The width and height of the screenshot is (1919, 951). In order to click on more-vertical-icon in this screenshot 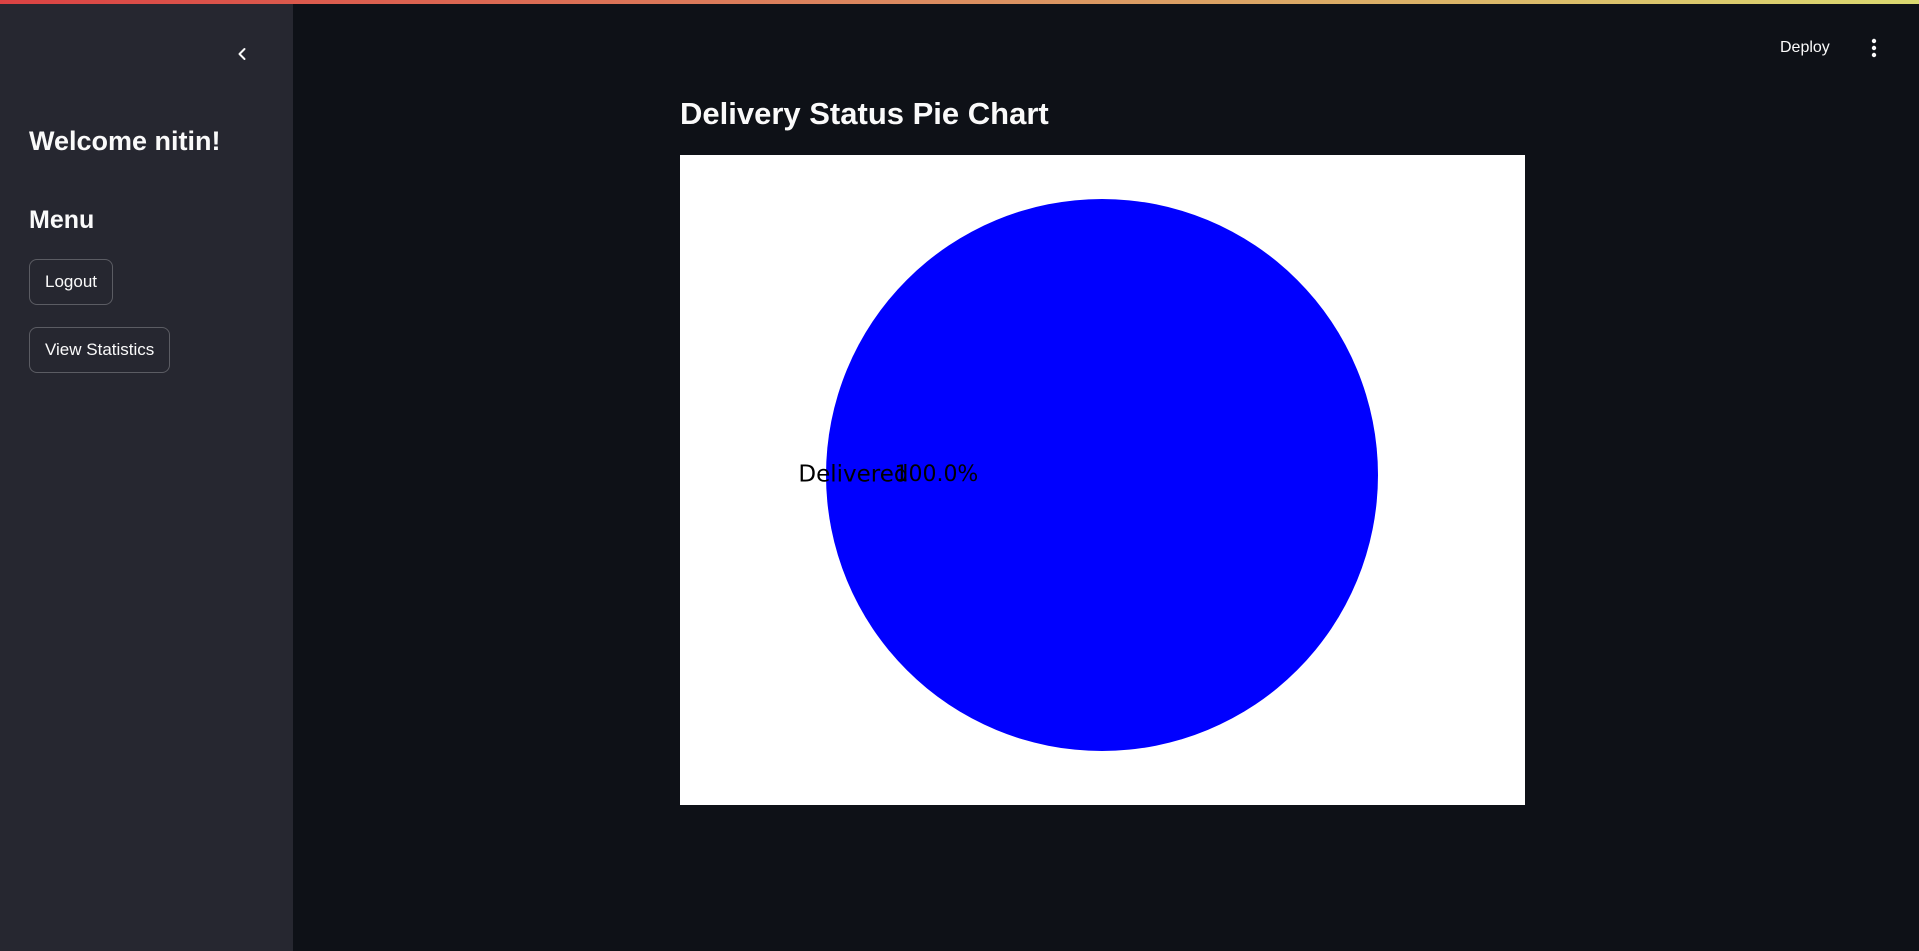, I will do `click(1874, 48)`.